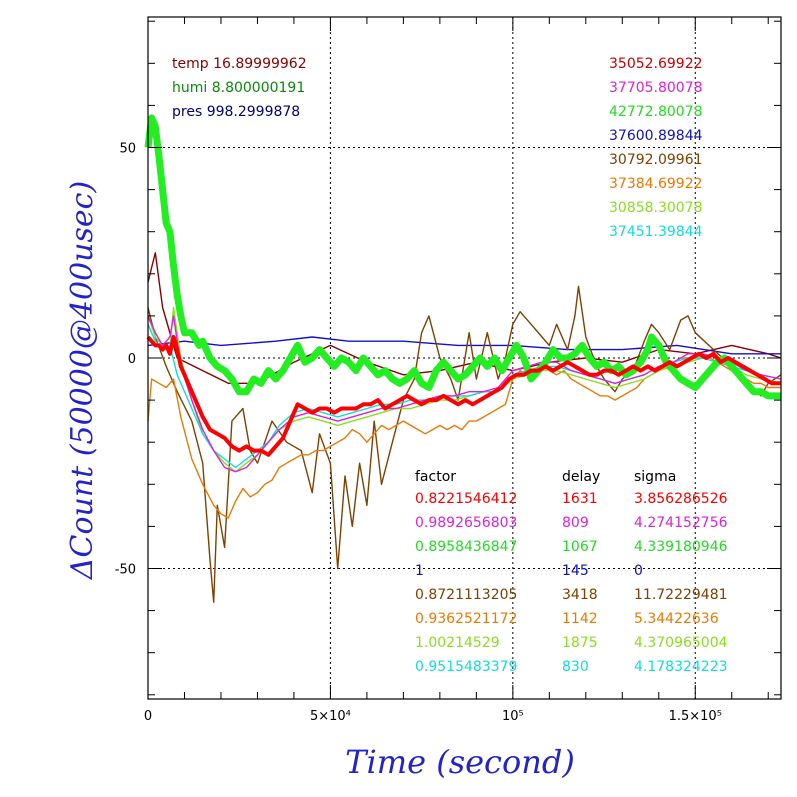 The width and height of the screenshot is (797, 797). What do you see at coordinates (581, 477) in the screenshot?
I see `table-header-delay: delay` at bounding box center [581, 477].